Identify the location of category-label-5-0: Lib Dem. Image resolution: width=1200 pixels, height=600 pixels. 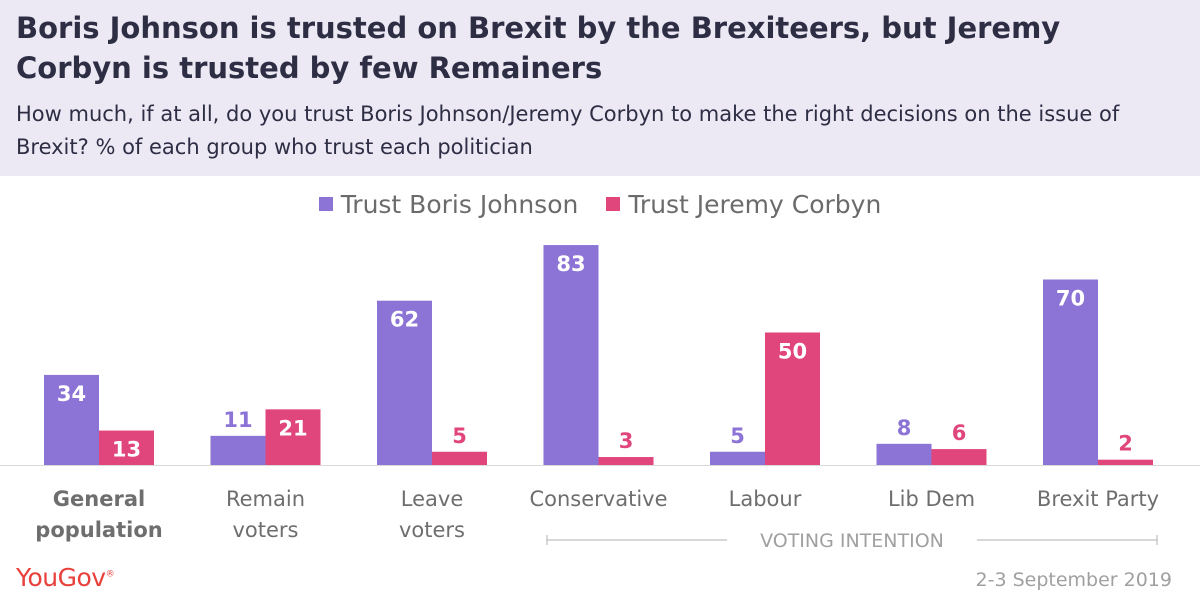
(931, 499).